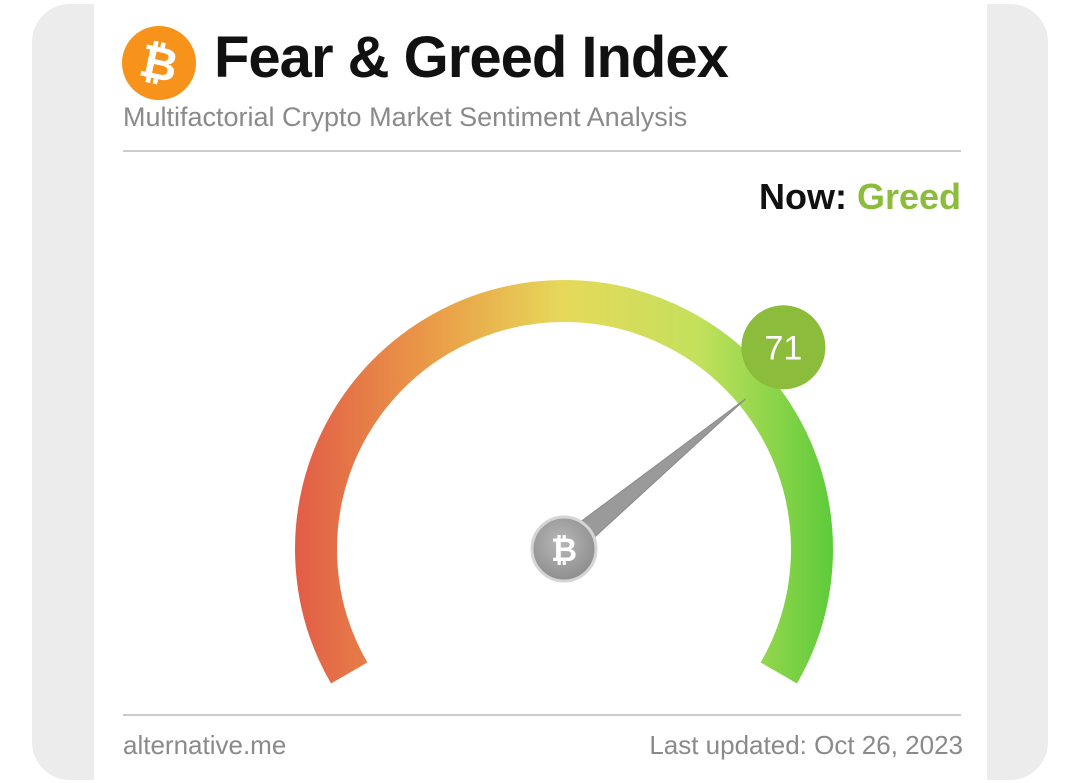 This screenshot has height=783, width=1080. I want to click on gauge-value: 71, so click(783, 348).